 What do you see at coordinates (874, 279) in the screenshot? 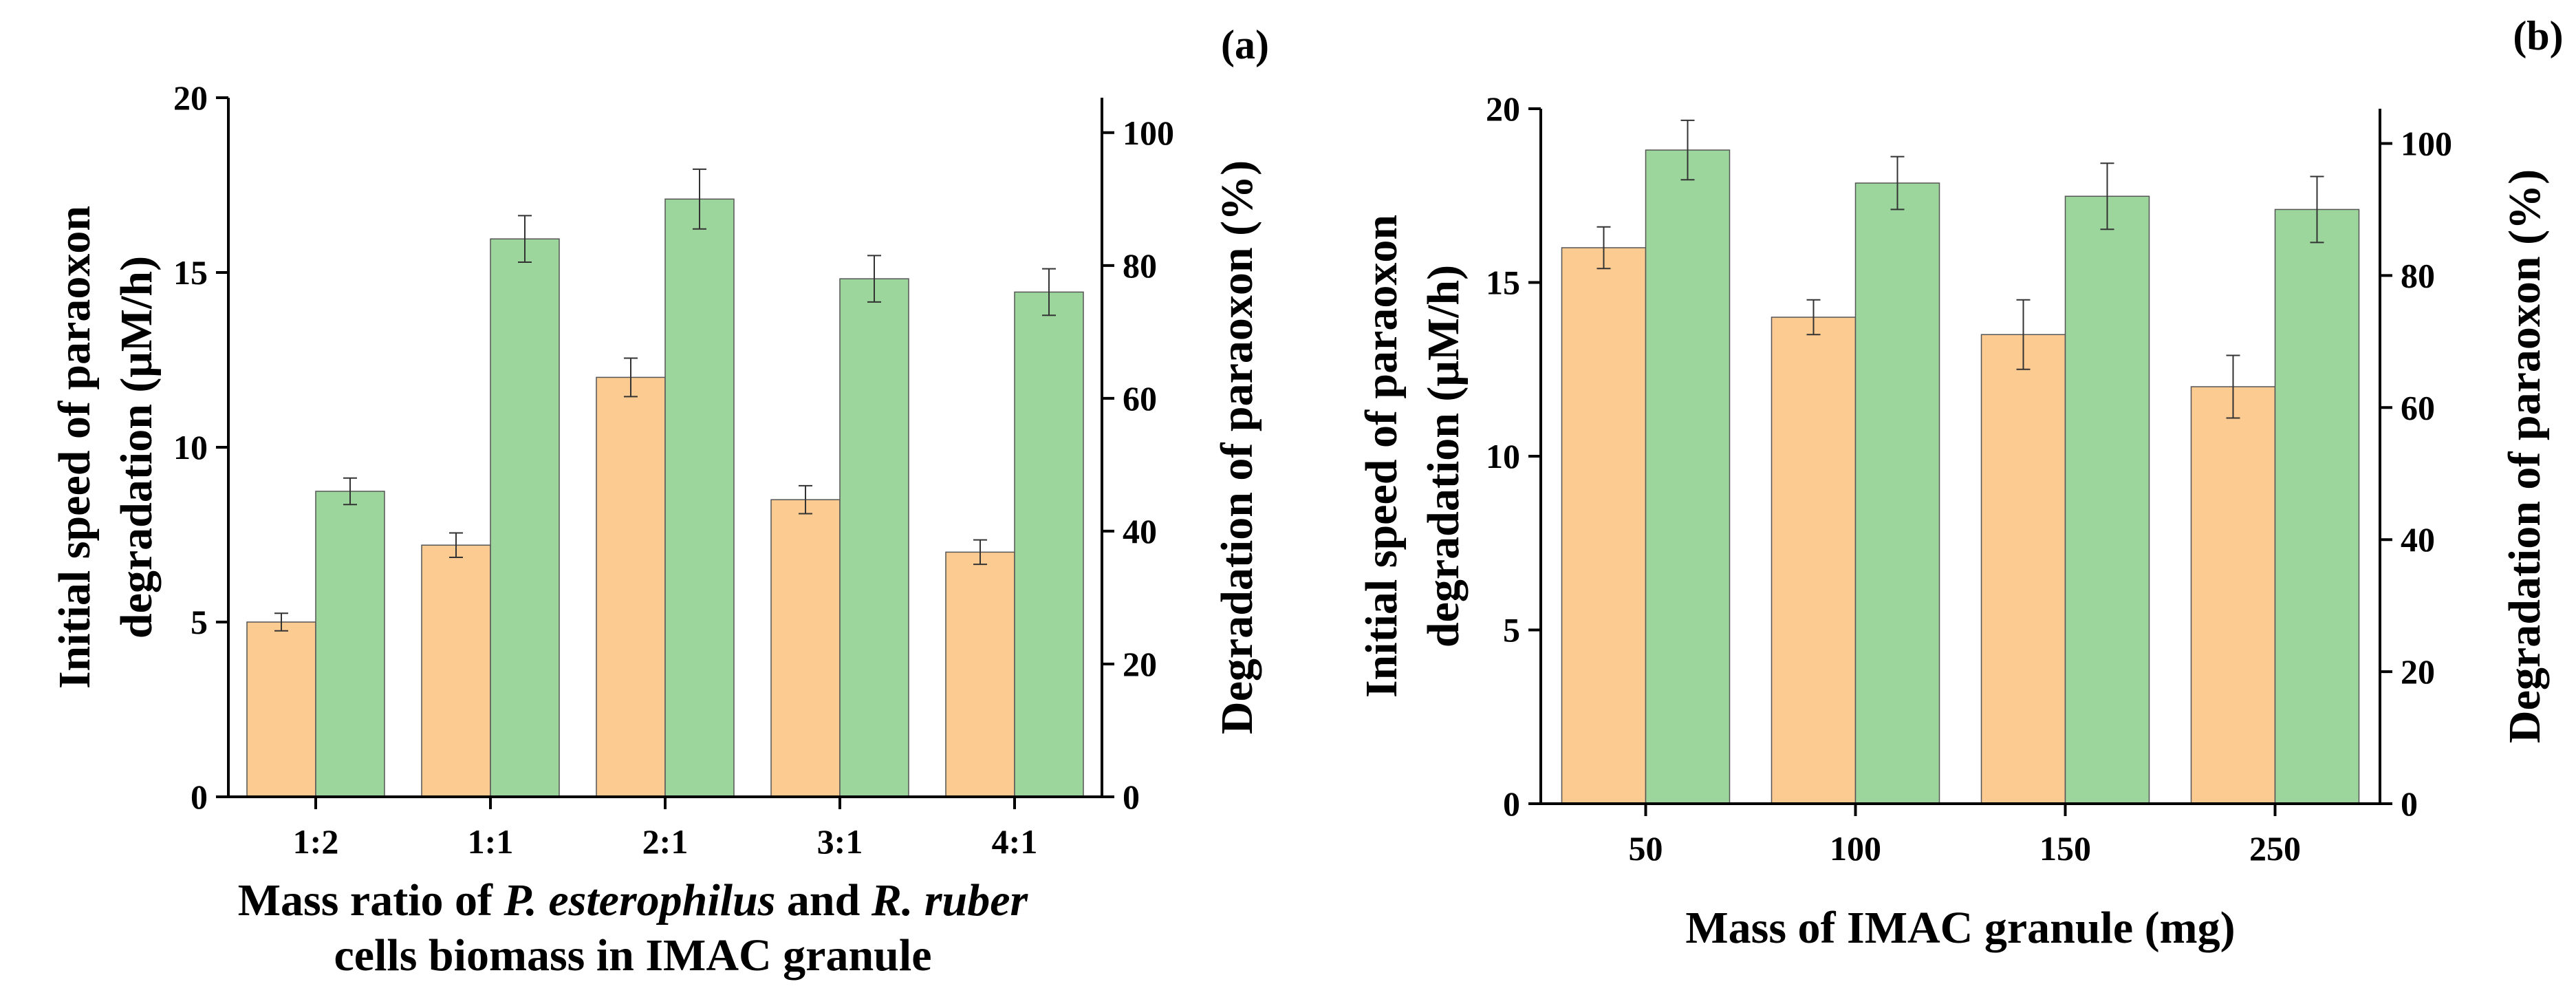
I see `degradation-error-bar-3:1` at bounding box center [874, 279].